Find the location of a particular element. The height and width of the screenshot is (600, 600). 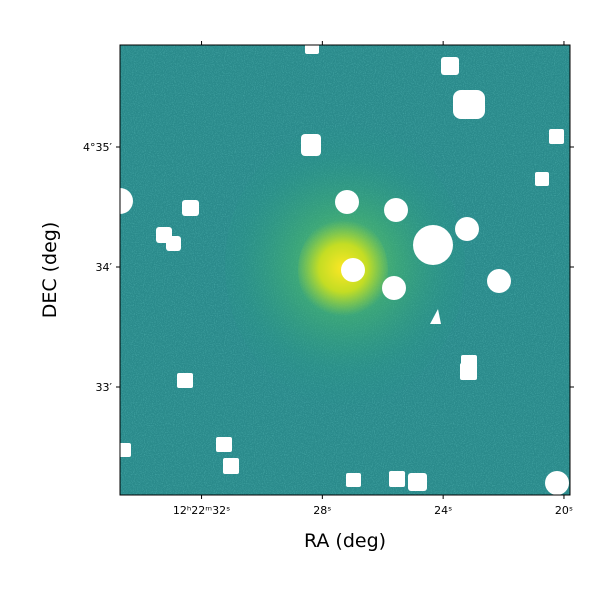

x-tick-label: 12ʰ22ᵐ32ˢ is located at coordinates (201, 510).